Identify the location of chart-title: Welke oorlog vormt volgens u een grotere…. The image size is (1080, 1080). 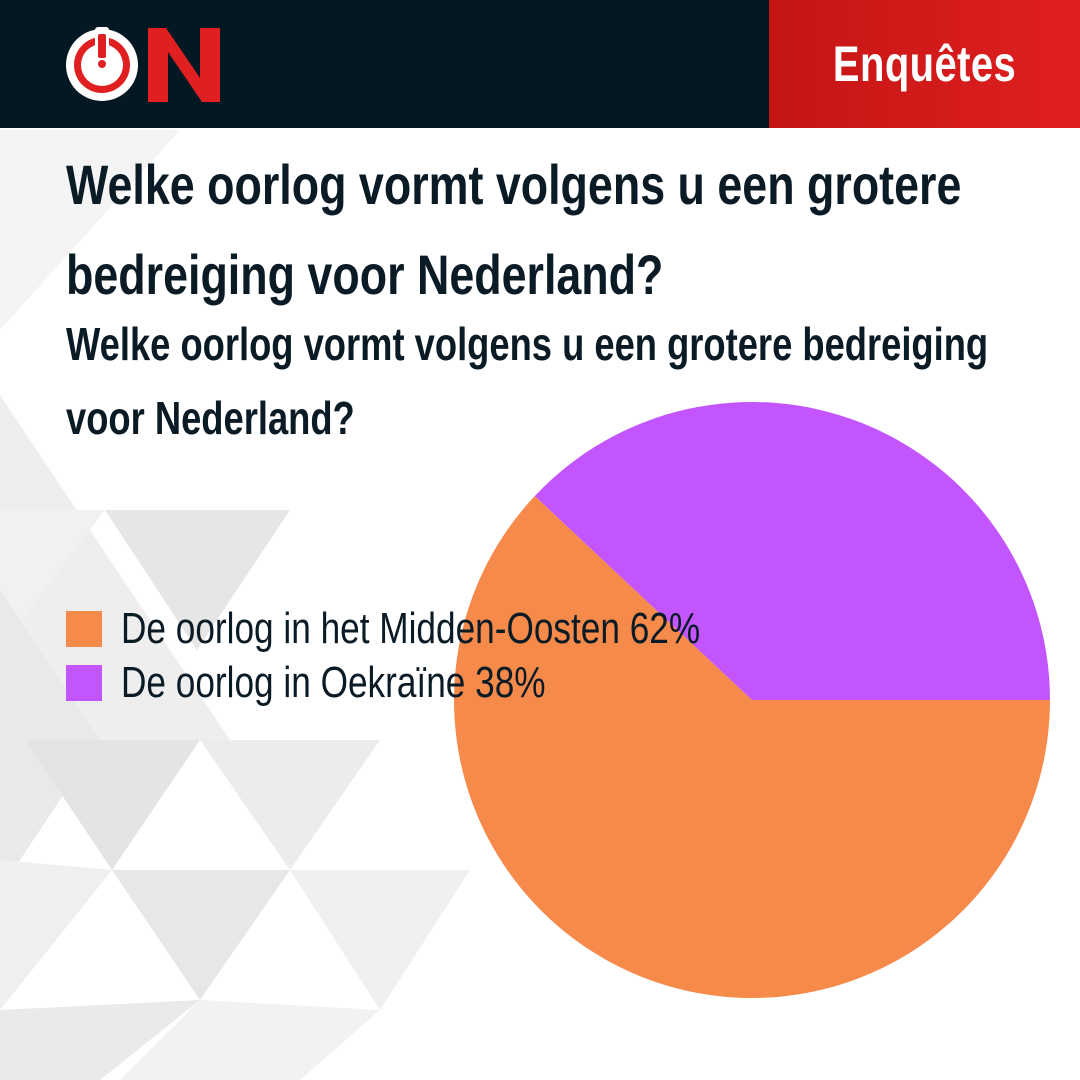
(527, 381).